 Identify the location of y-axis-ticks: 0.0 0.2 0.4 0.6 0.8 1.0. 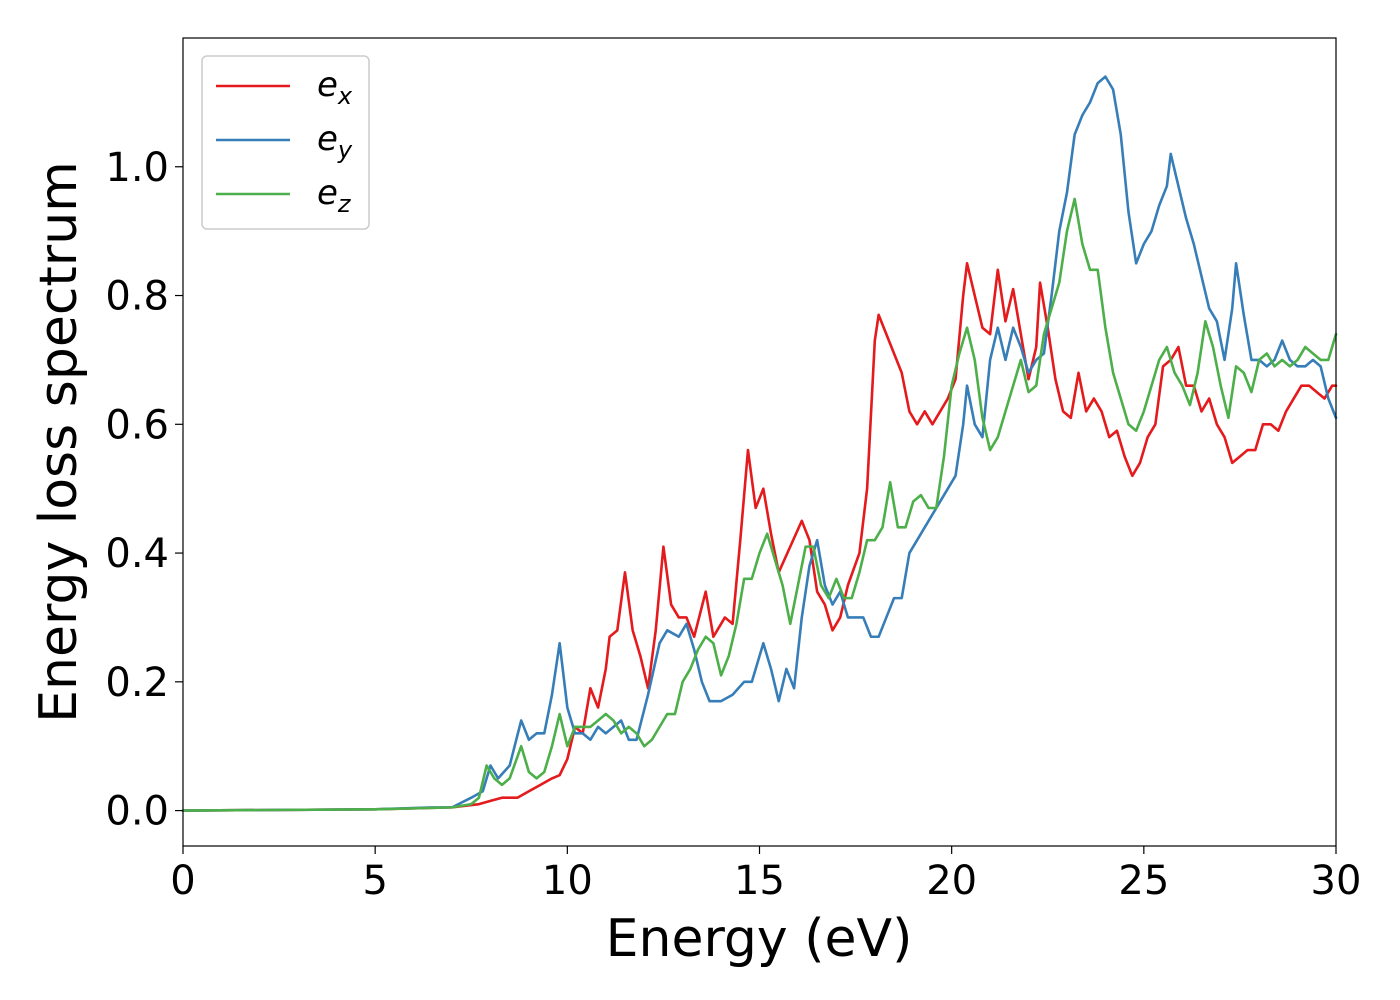
(144, 490).